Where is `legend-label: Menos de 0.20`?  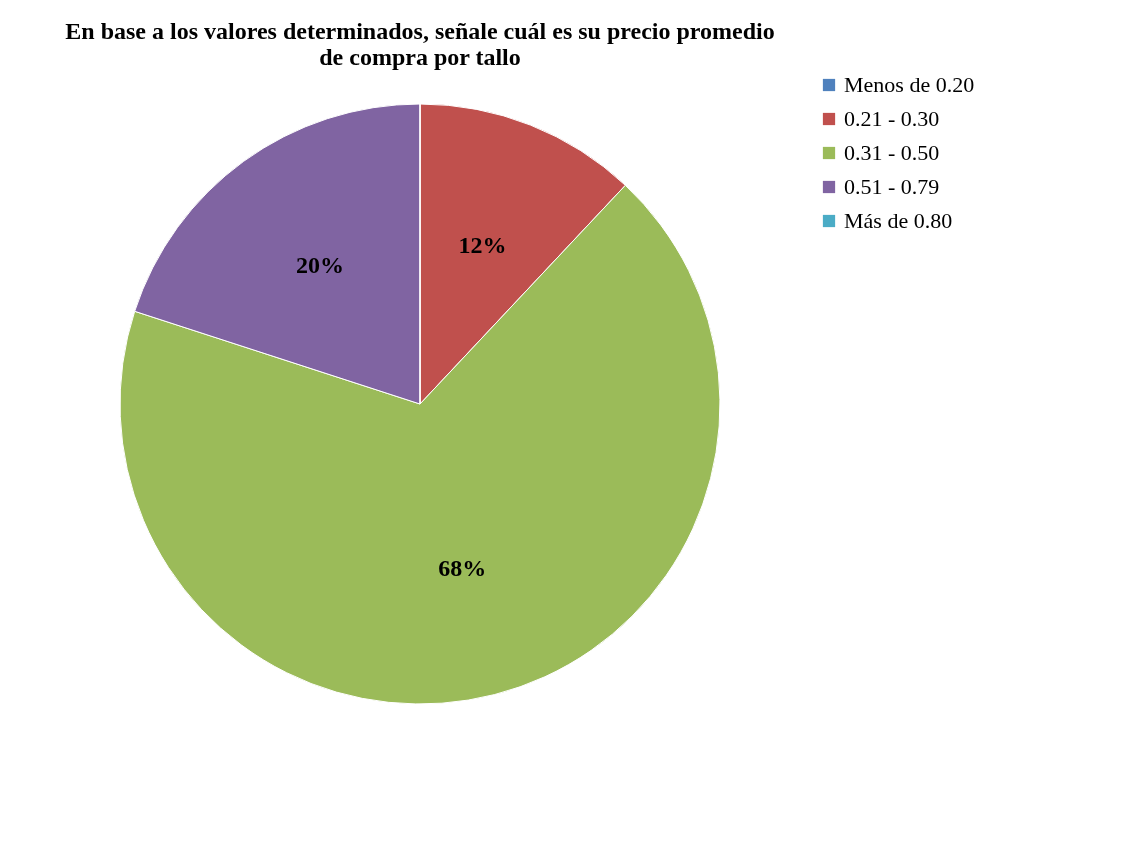 legend-label: Menos de 0.20 is located at coordinates (909, 84).